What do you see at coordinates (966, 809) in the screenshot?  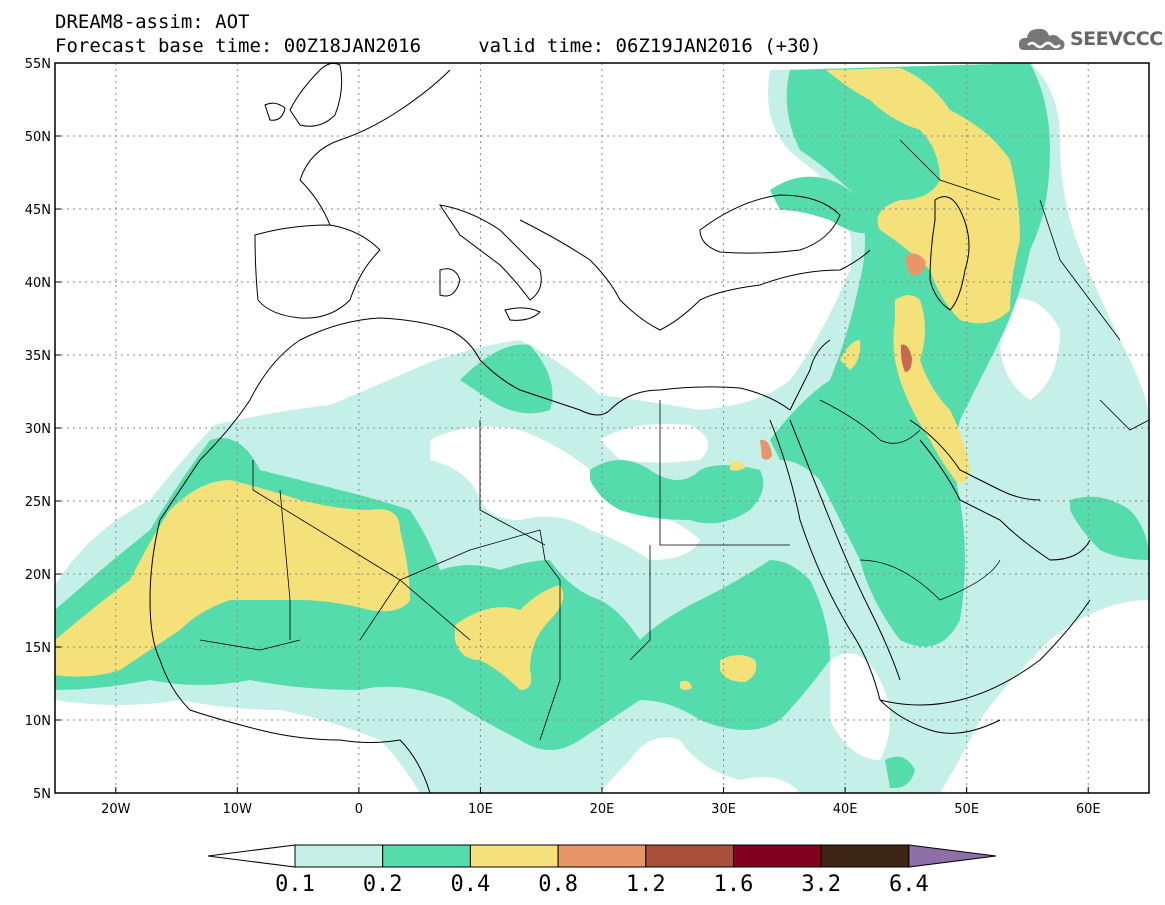 I see `lon-tick-label: 50E` at bounding box center [966, 809].